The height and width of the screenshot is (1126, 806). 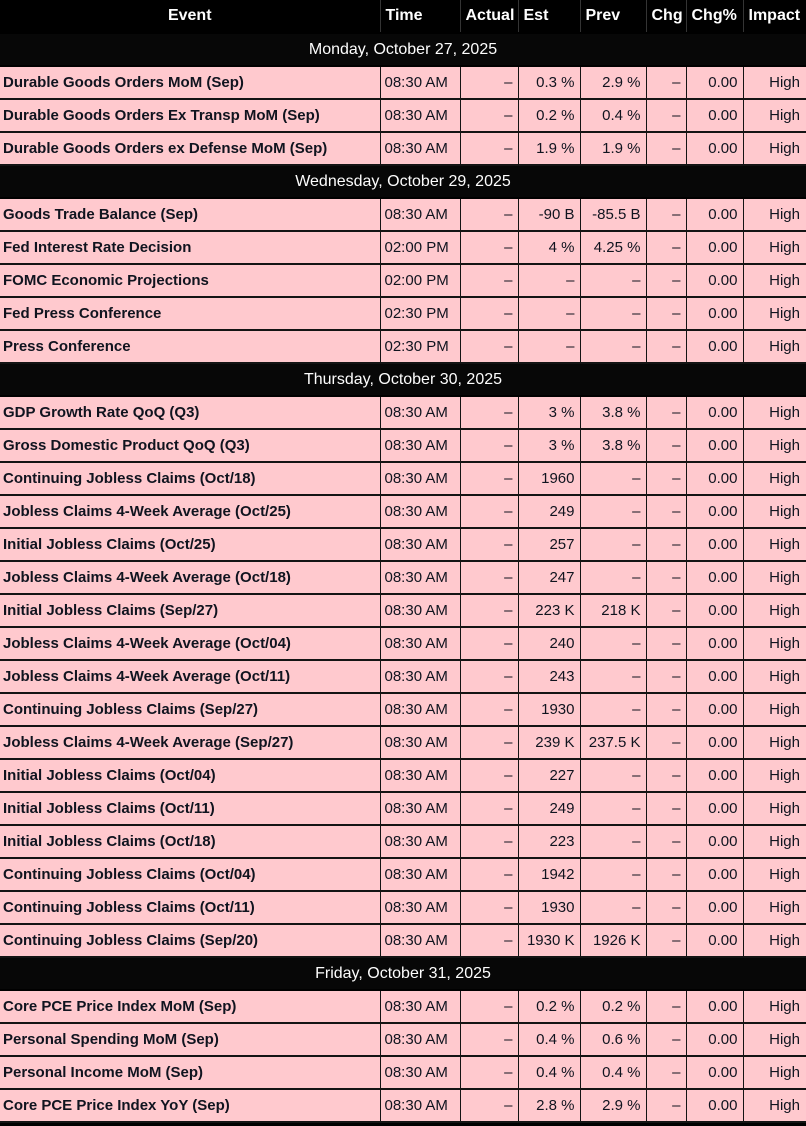 I want to click on cell-prev: 0.2 %, so click(x=613, y=1006).